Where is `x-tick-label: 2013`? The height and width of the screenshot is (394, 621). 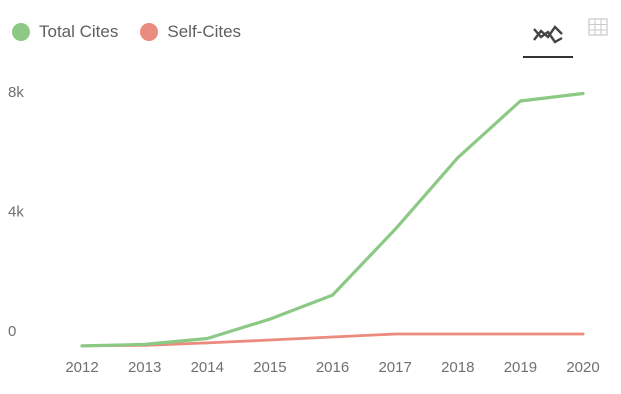 x-tick-label: 2013 is located at coordinates (144, 367).